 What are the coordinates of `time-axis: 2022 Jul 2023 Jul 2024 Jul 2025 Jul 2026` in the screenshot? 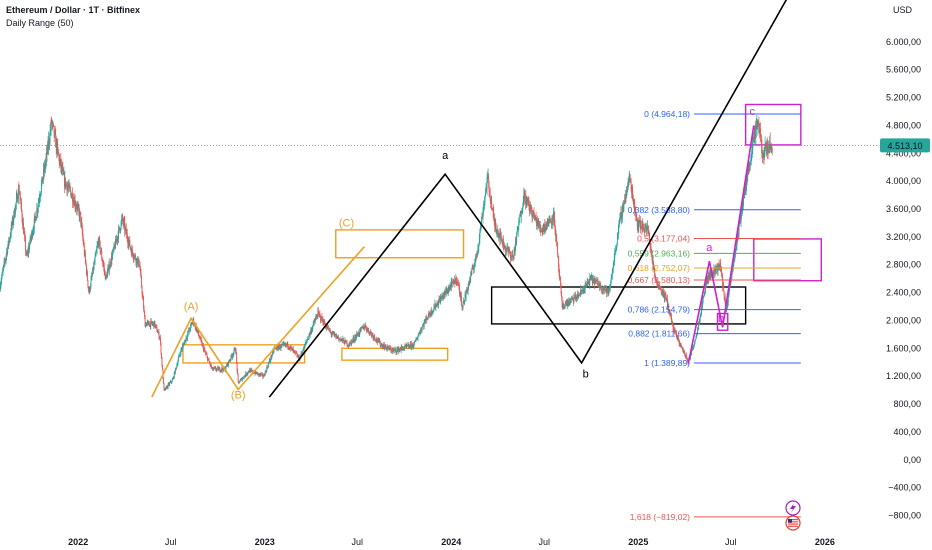 It's located at (451, 542).